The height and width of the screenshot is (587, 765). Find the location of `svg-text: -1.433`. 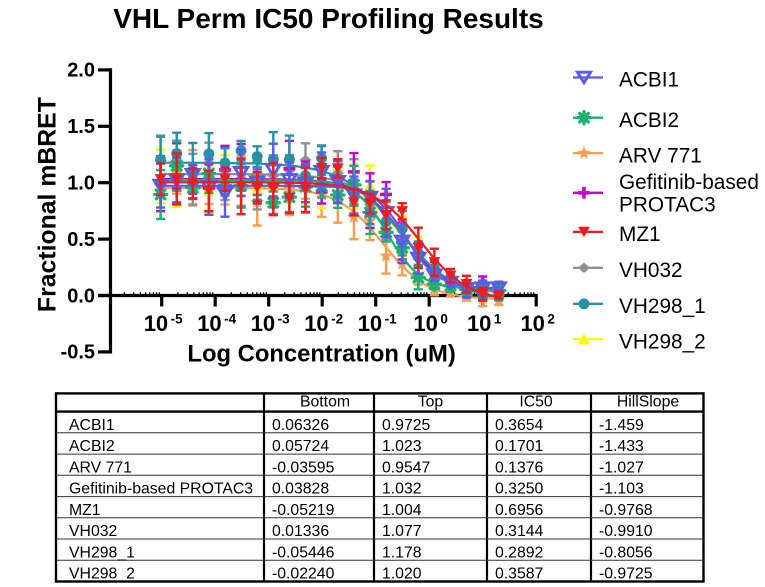

svg-text: -1.433 is located at coordinates (621, 446).